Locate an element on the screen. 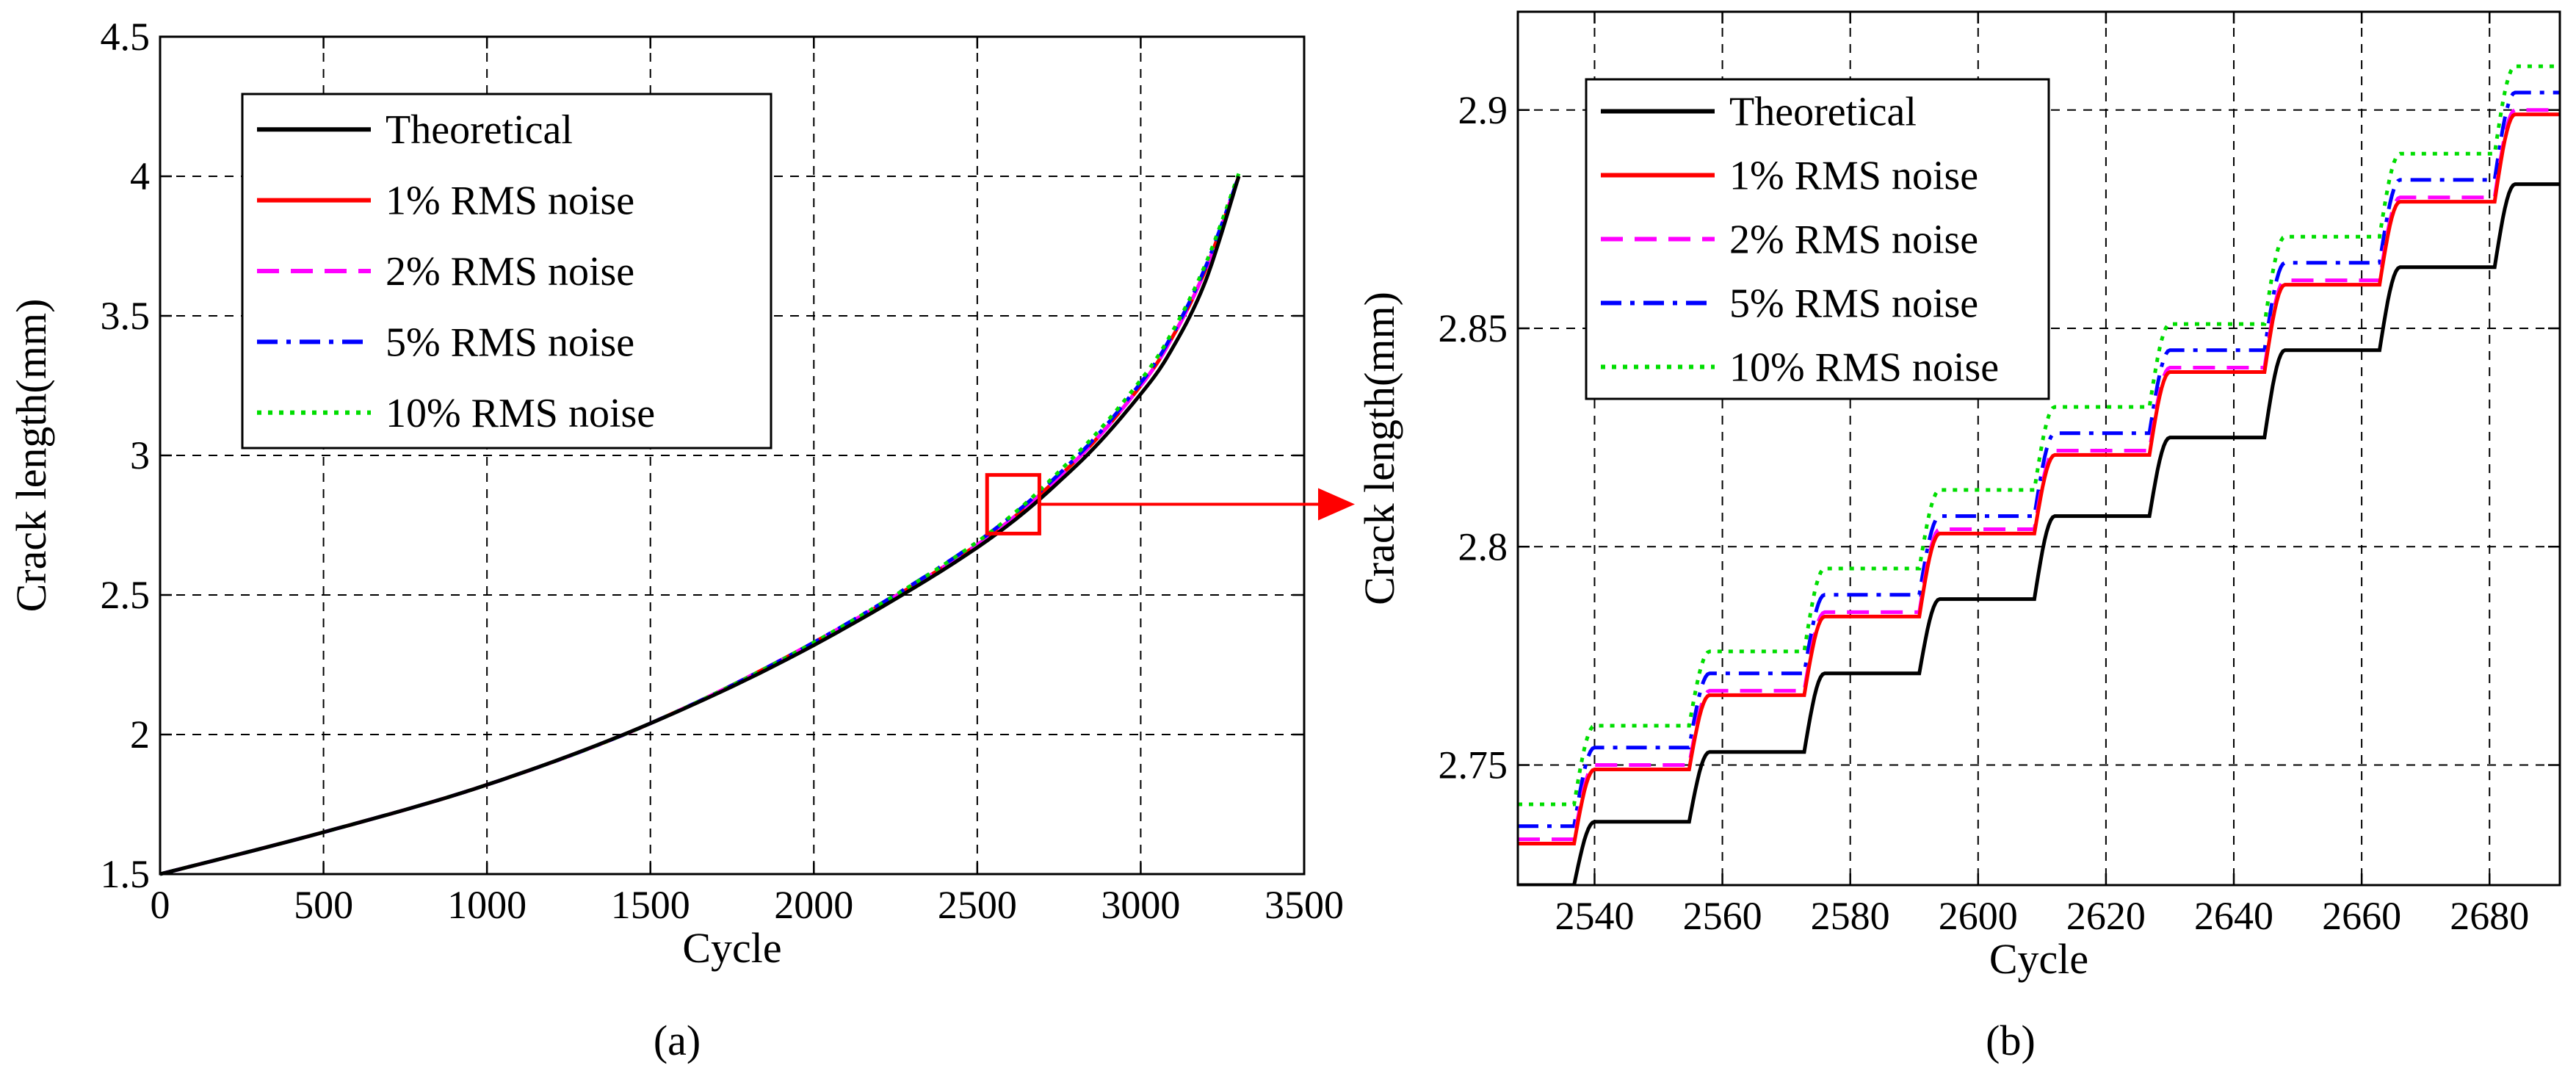 The image size is (2576, 1068). zoom-arrow-head is located at coordinates (1336, 504).